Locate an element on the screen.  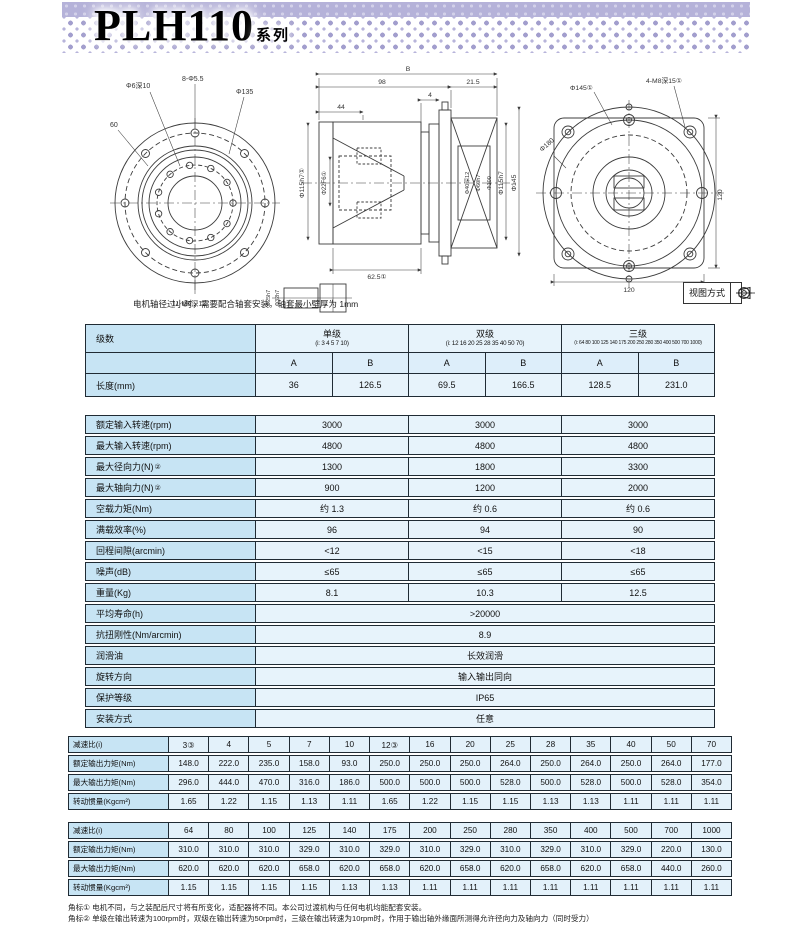
series-title-text: PLH110 is located at coordinates (174, 25).